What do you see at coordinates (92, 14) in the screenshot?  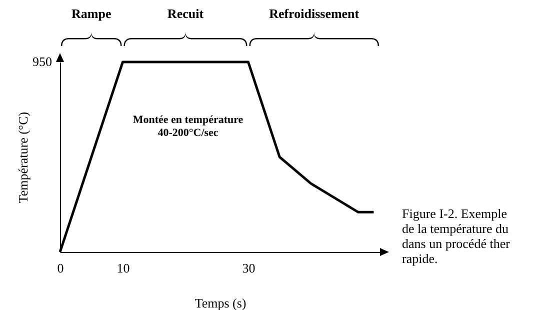 I see `text: Rampe` at bounding box center [92, 14].